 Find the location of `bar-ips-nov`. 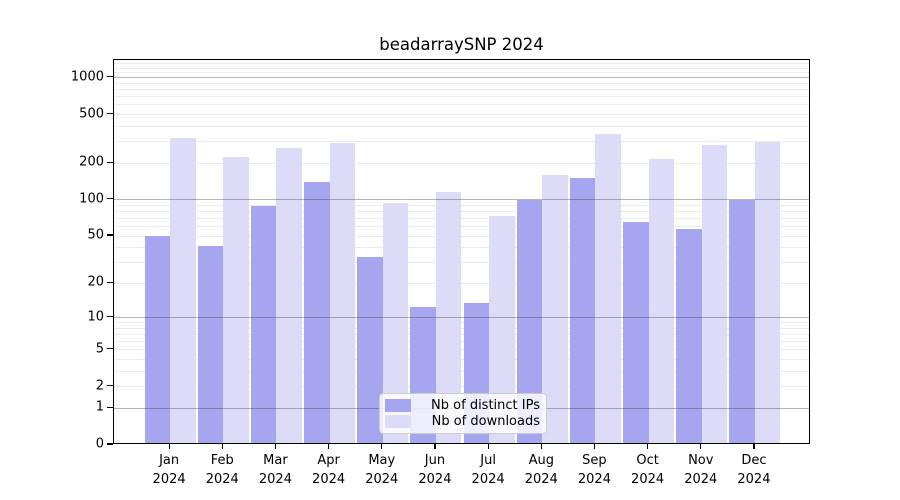

bar-ips-nov is located at coordinates (689, 336).